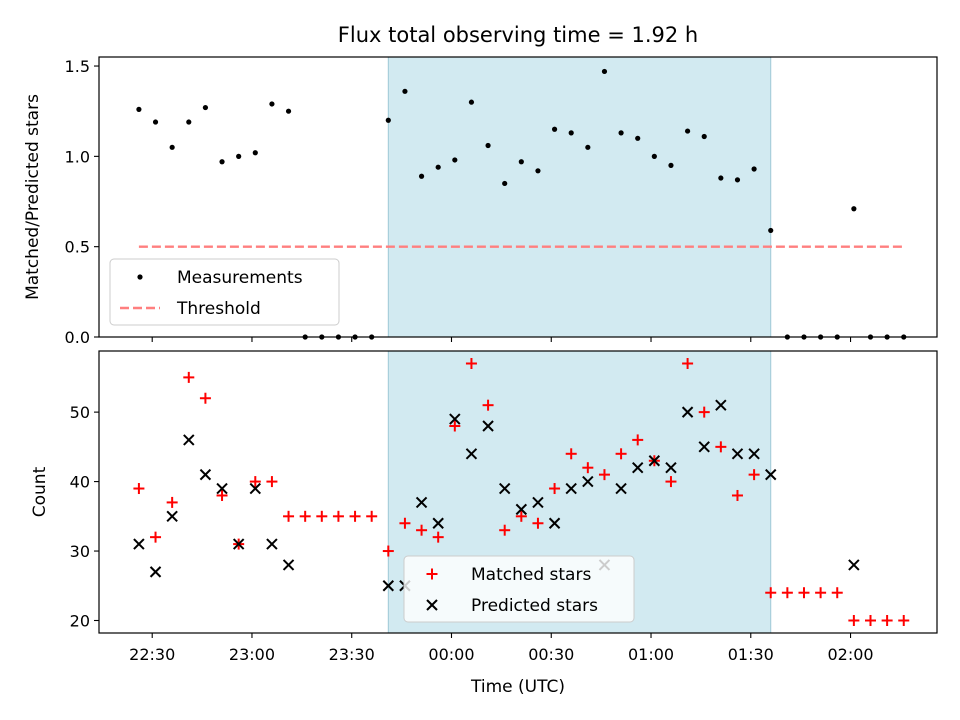  Describe the element at coordinates (531, 575) in the screenshot. I see `bottom-legend-label: Matched stars` at that location.